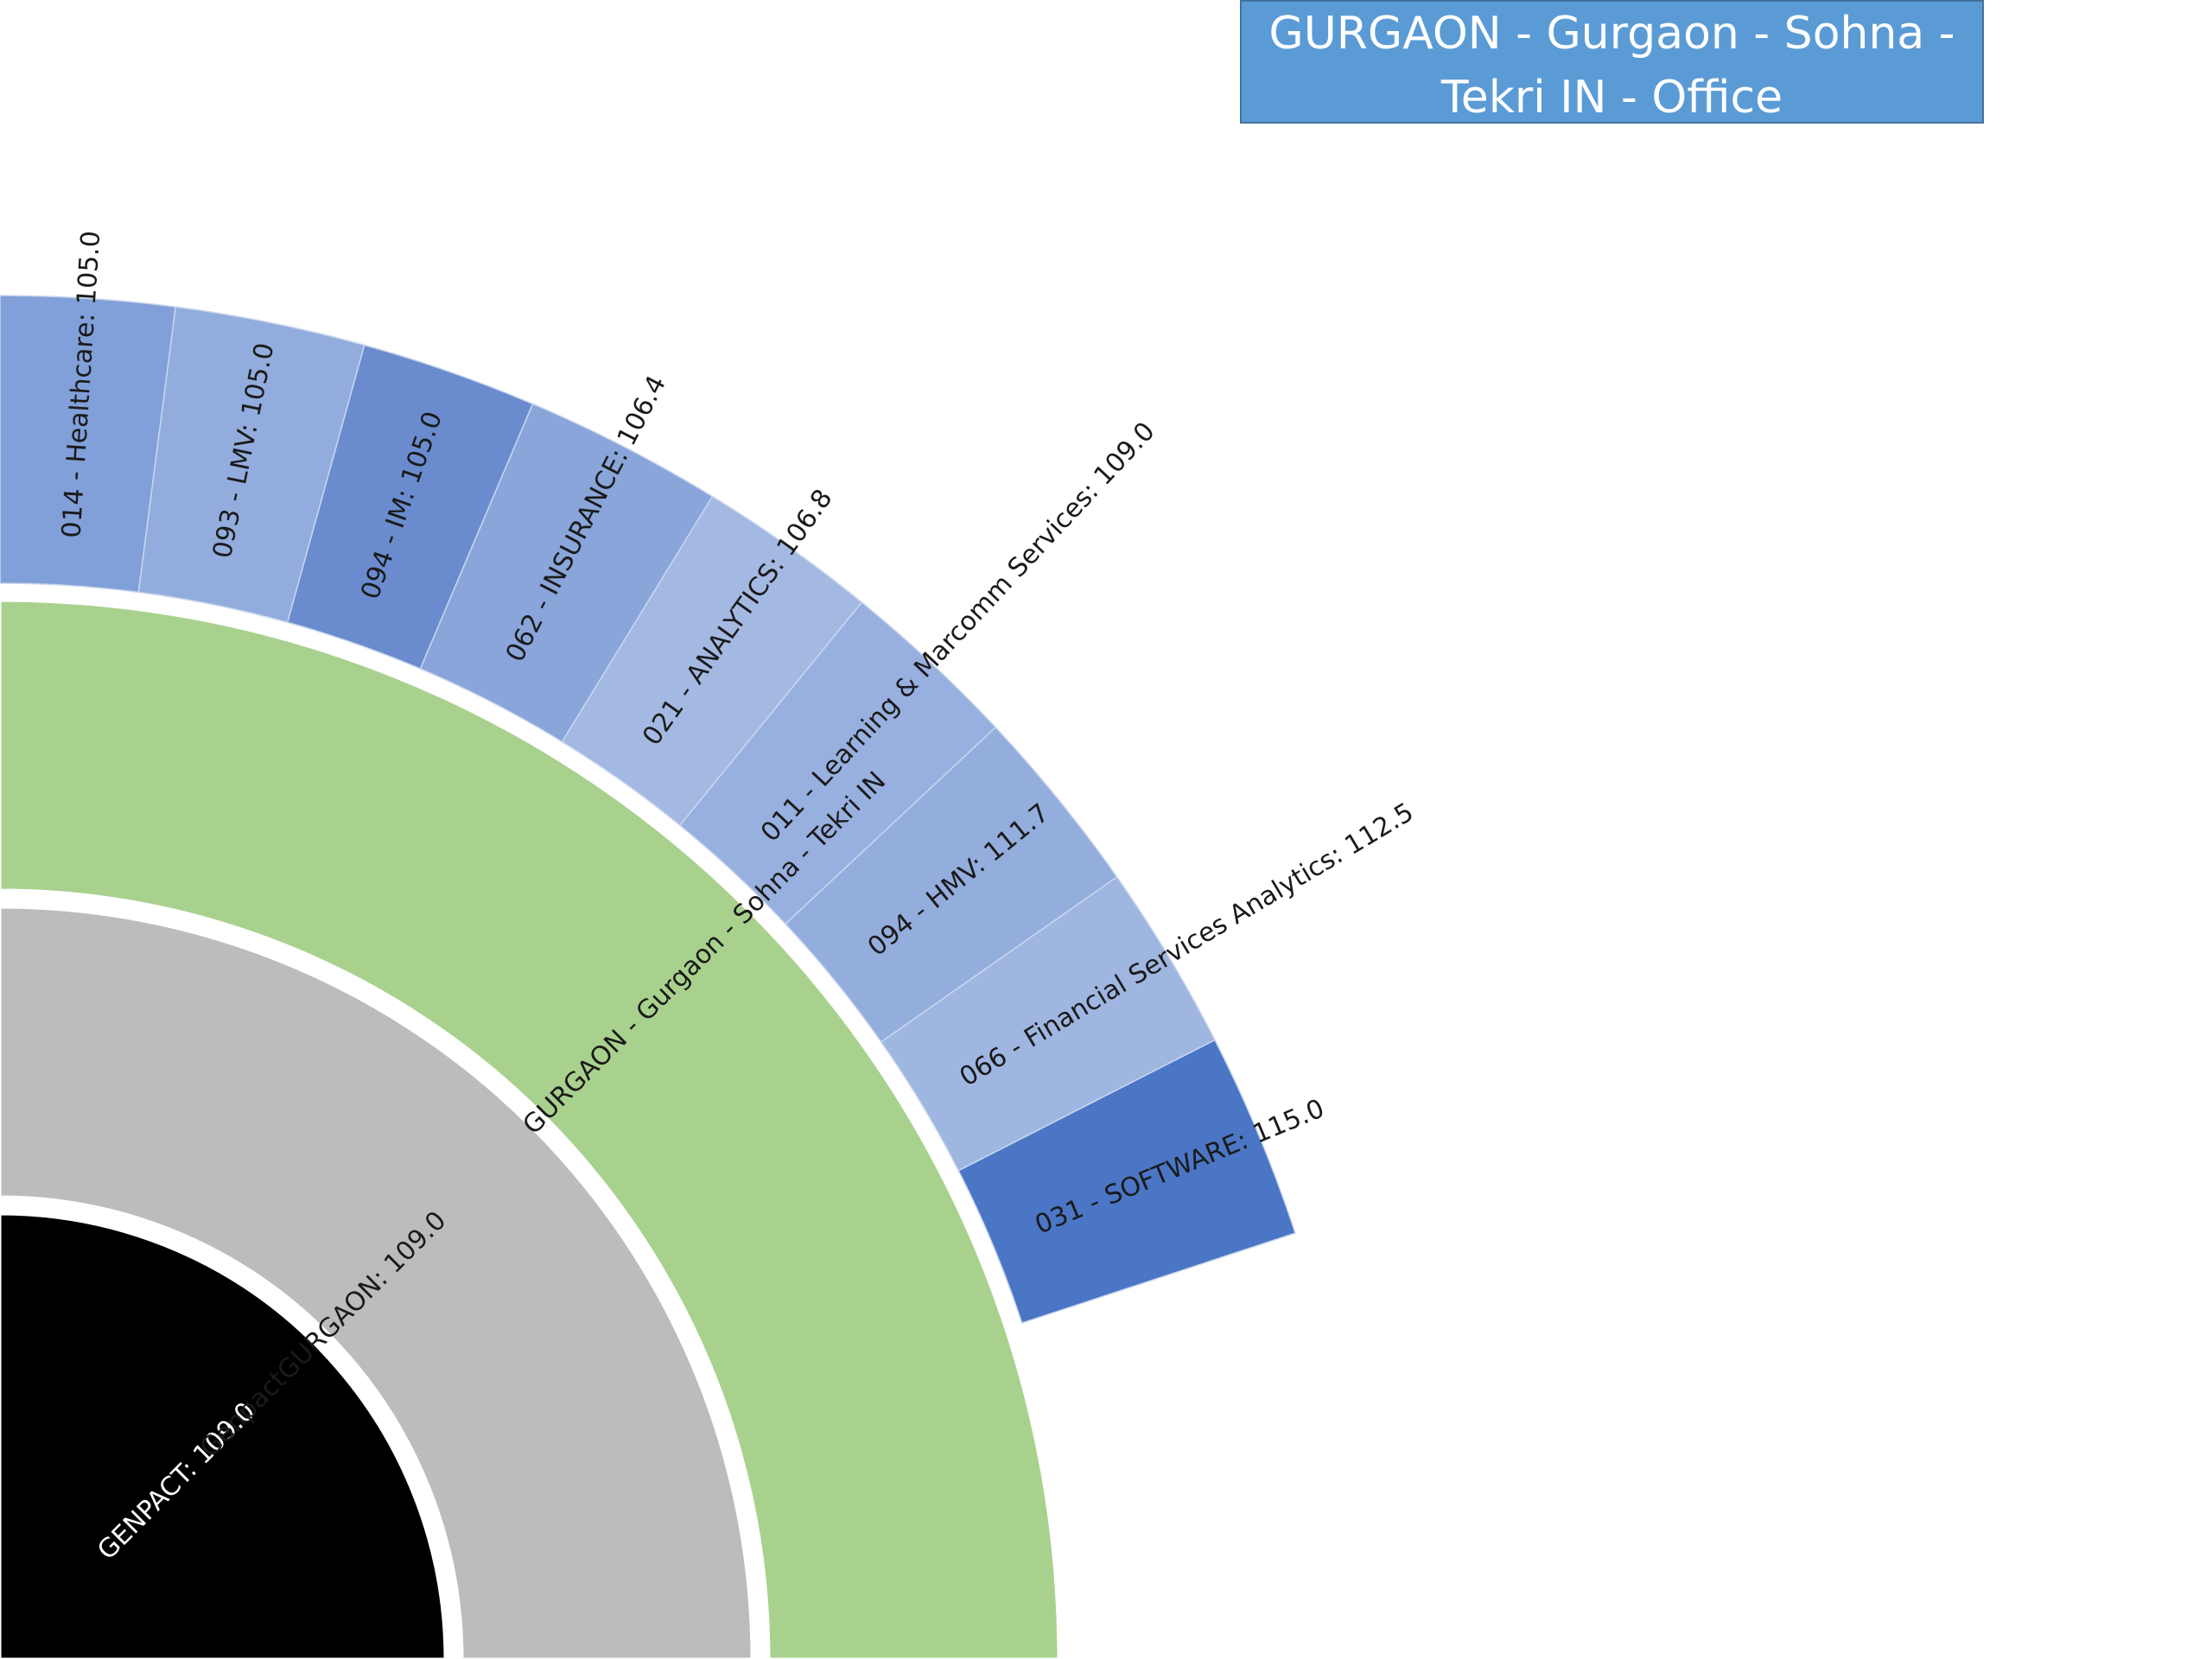 Image resolution: width=2212 pixels, height=1659 pixels. I want to click on ring1-segment, so click(223, 1435).